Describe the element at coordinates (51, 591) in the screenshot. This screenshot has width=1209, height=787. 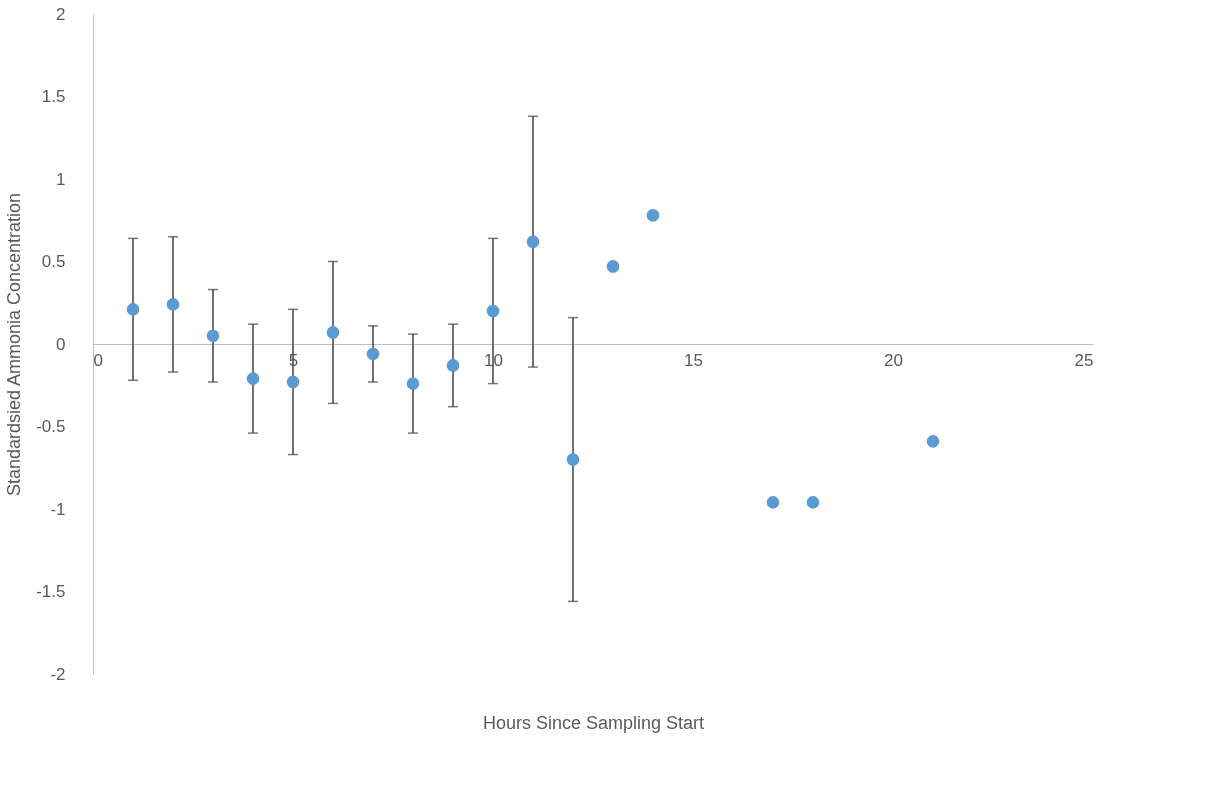
I see `y-tick-label: -1.5` at that location.